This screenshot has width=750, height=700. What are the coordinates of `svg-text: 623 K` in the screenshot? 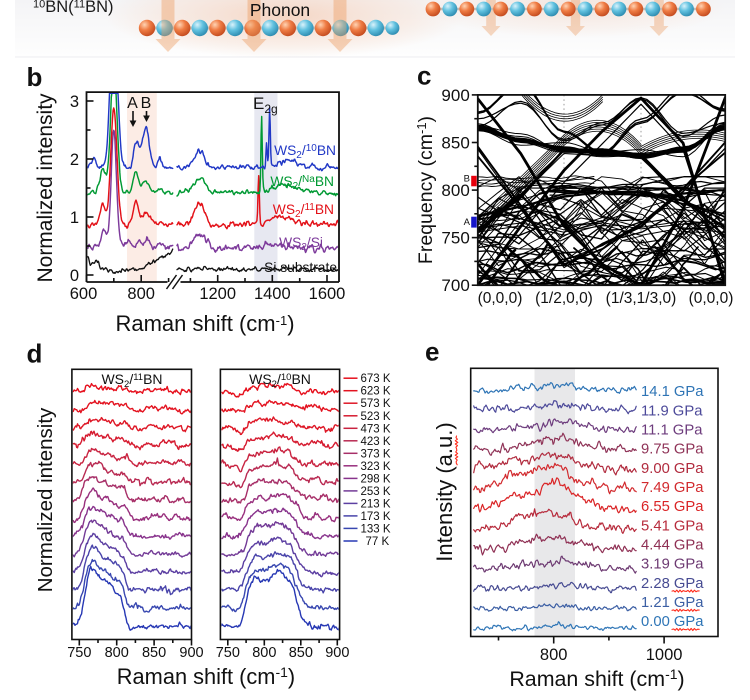 It's located at (376, 392).